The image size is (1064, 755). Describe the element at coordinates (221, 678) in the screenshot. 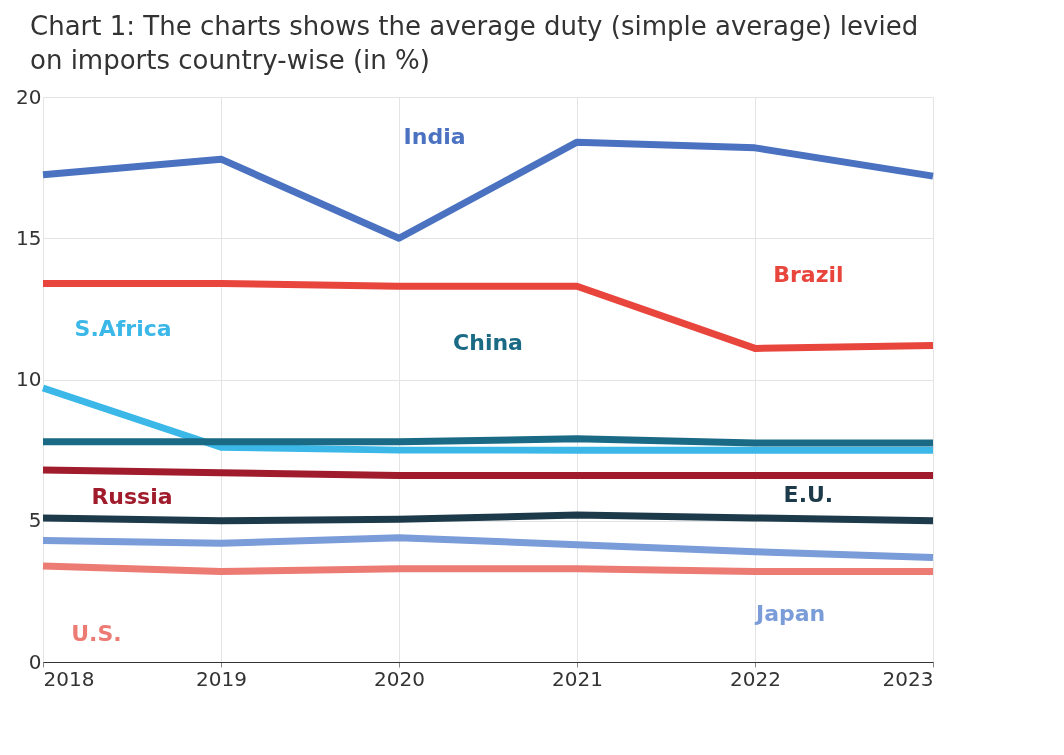

I see `x-tick-label: 2019` at that location.